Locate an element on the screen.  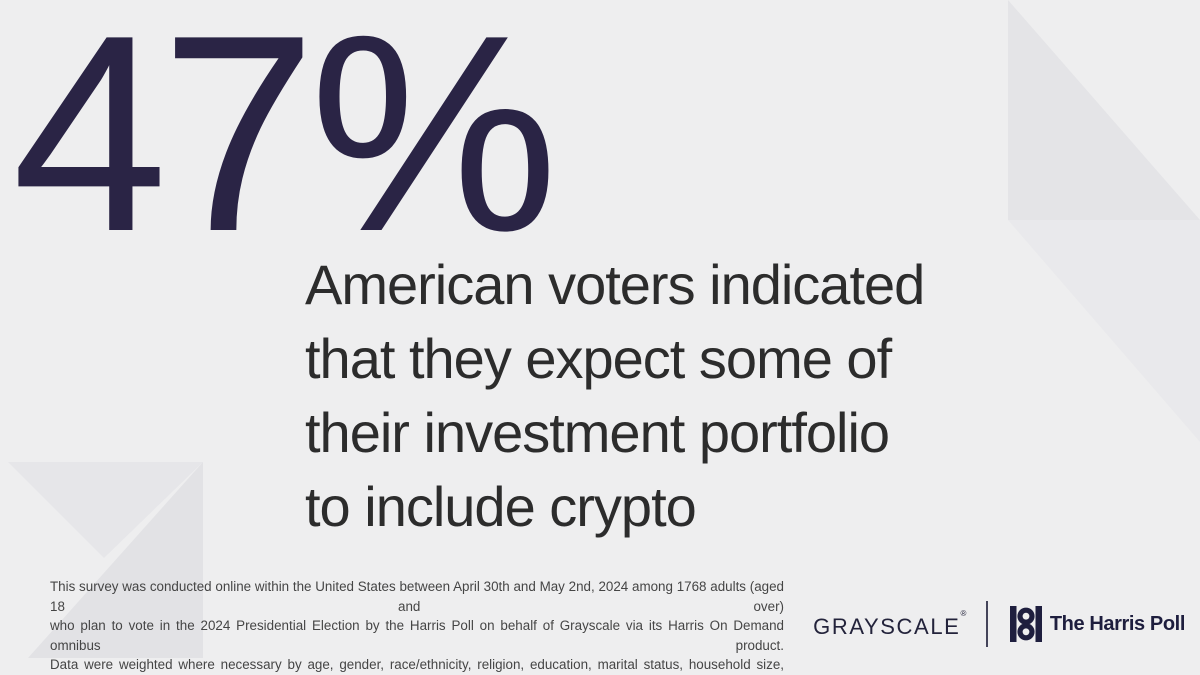
headline-line: that they expect some of is located at coordinates (598, 358).